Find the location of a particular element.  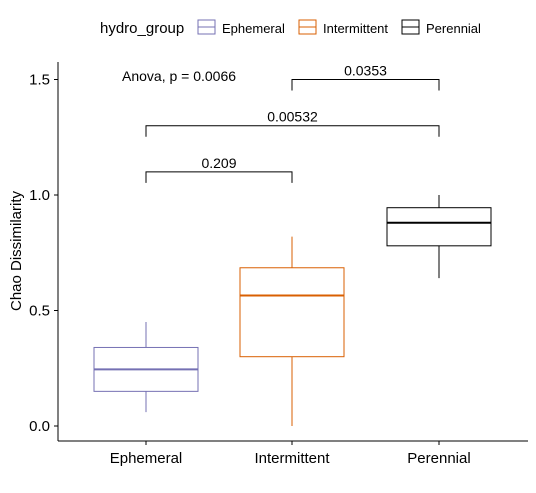

comparison-intermittent-perennial: 0.0353 is located at coordinates (365, 77).